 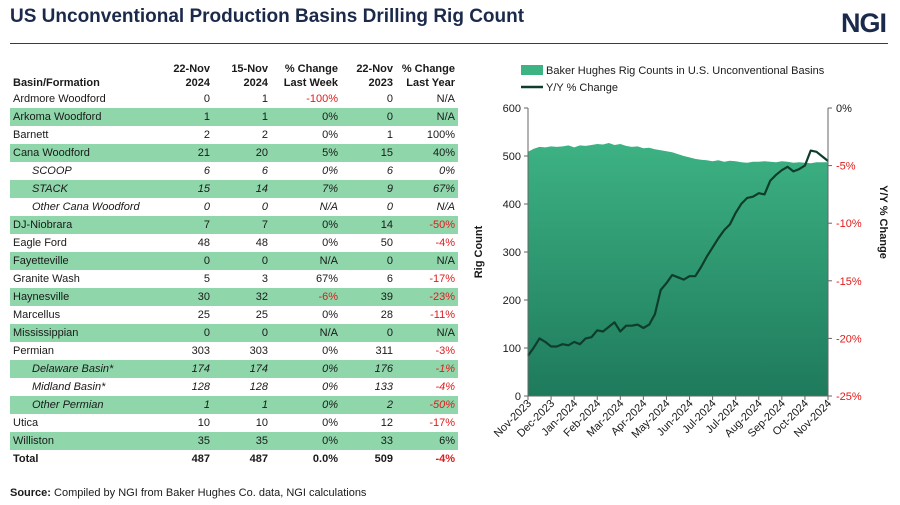 What do you see at coordinates (234, 315) in the screenshot?
I see `table-row: Marcellus 25 25 0% 28 -11%` at bounding box center [234, 315].